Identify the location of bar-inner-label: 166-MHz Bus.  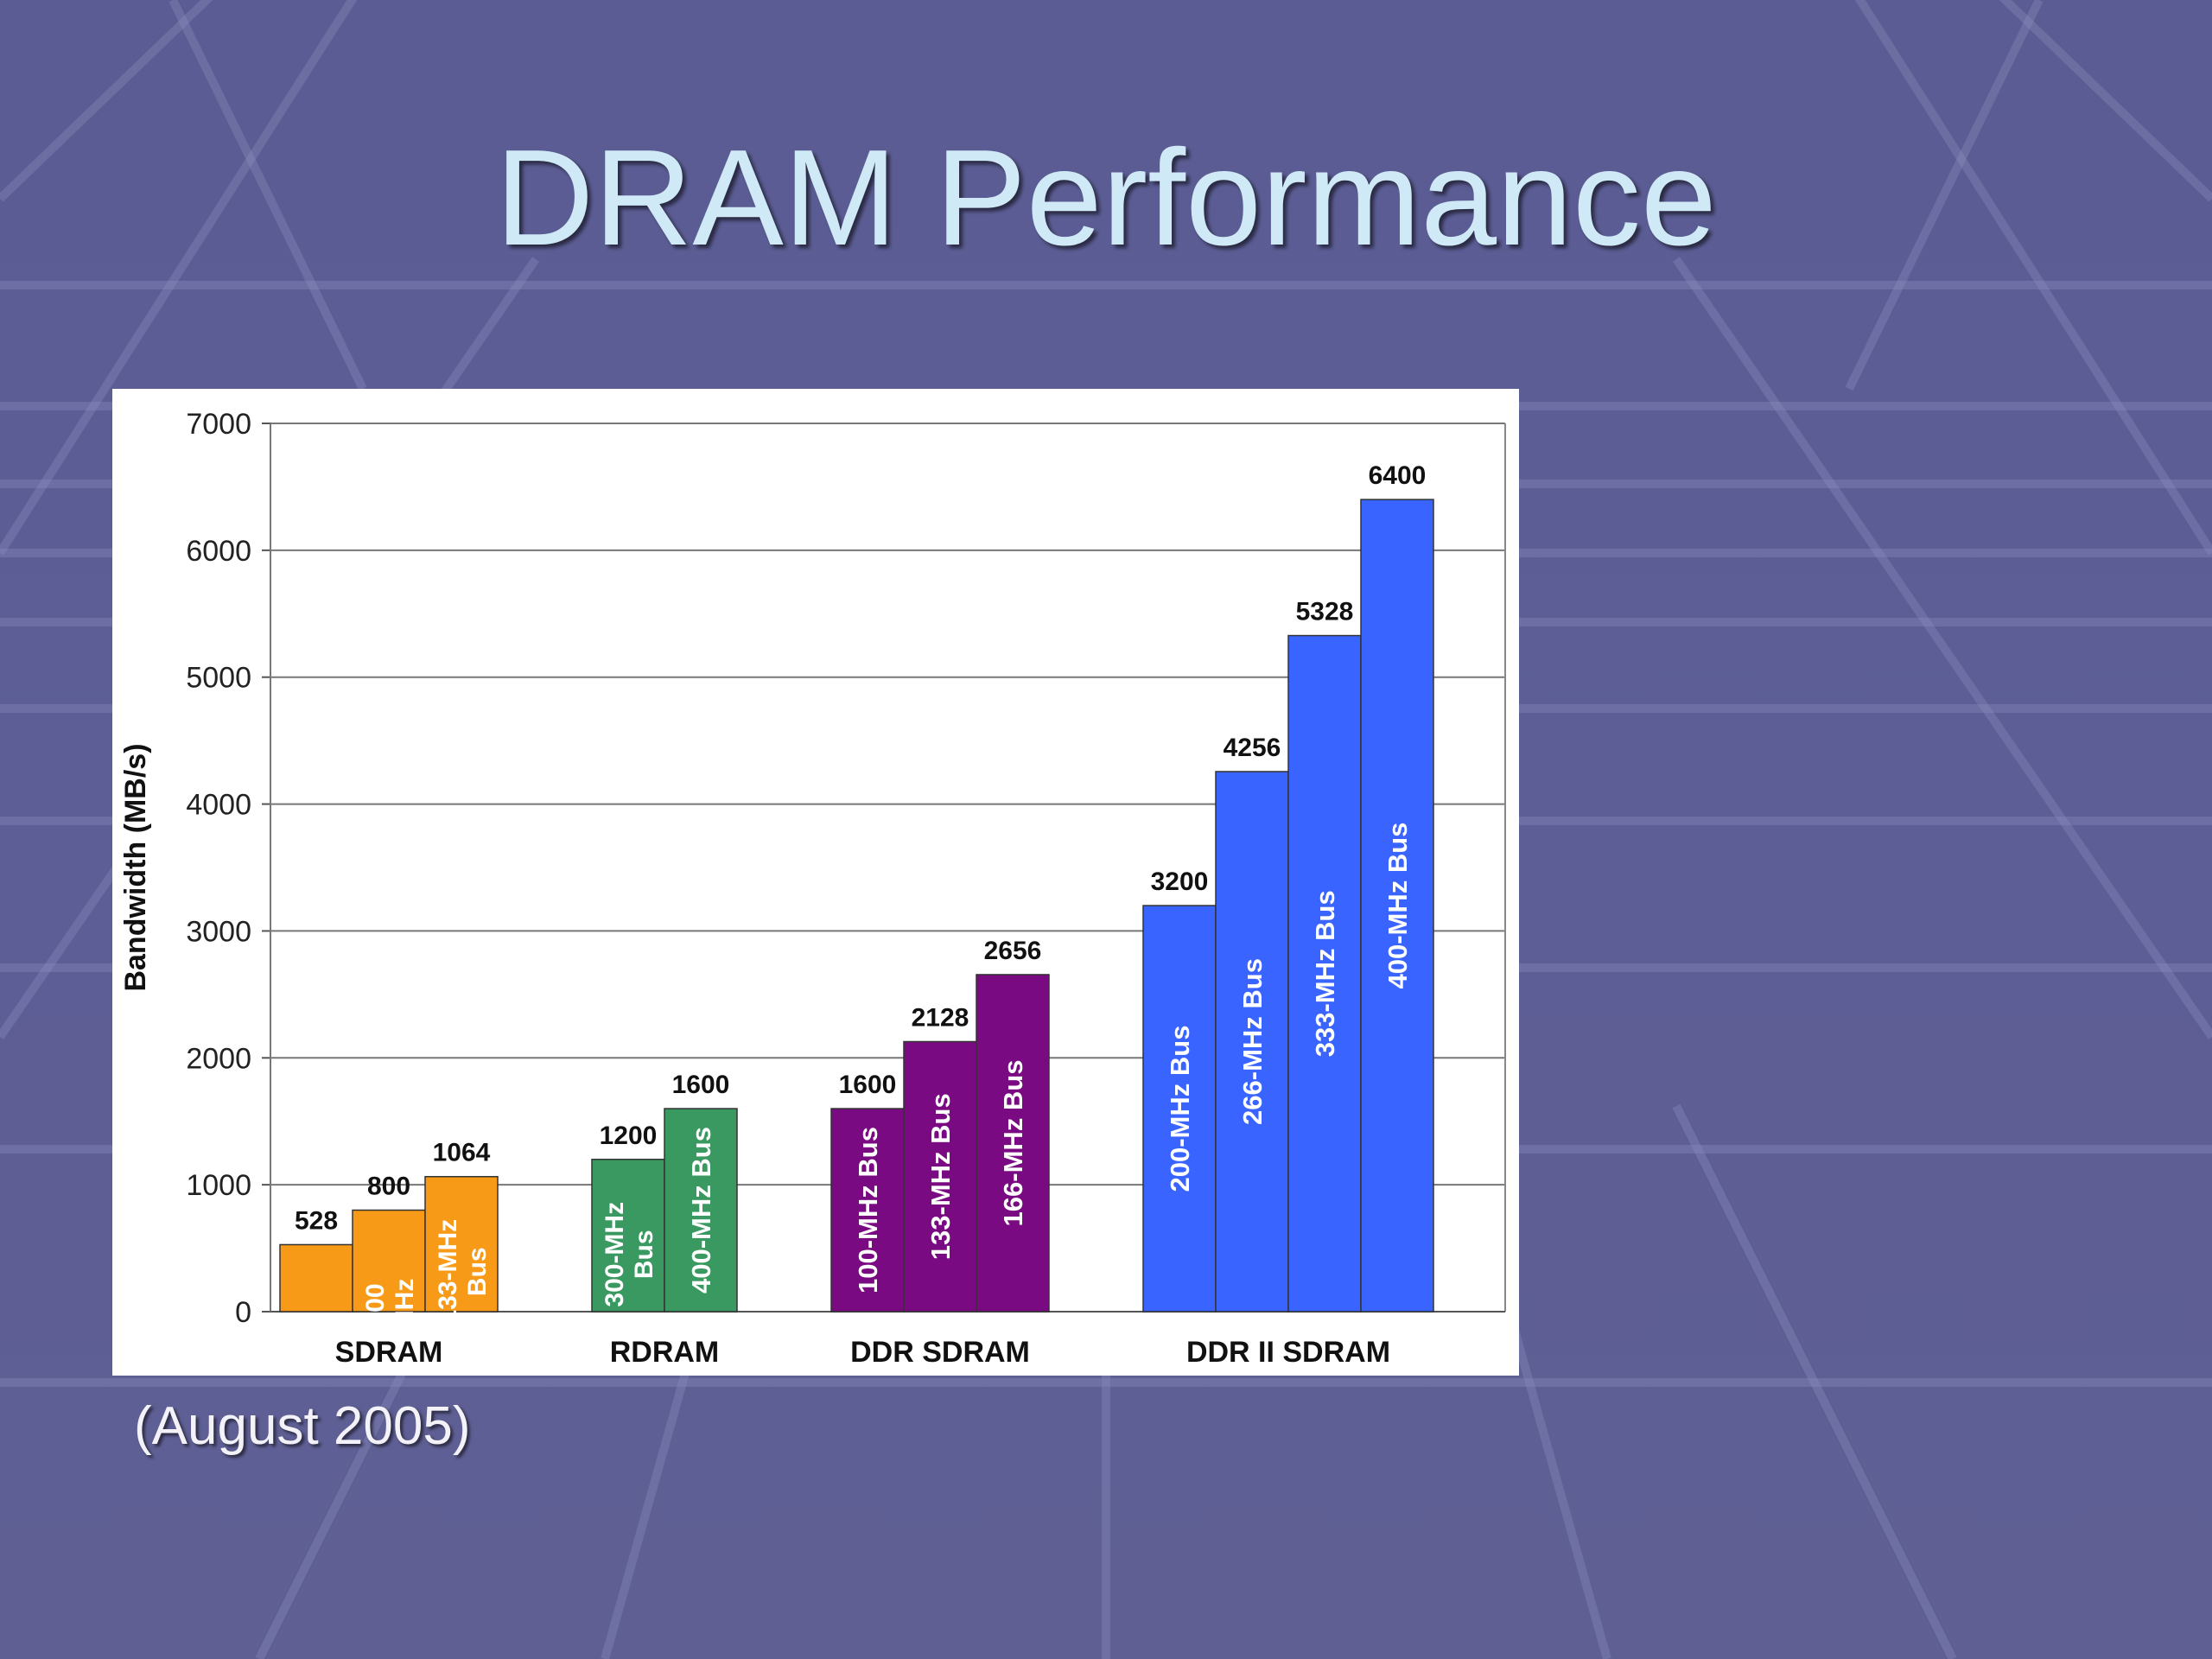
(1013, 1143).